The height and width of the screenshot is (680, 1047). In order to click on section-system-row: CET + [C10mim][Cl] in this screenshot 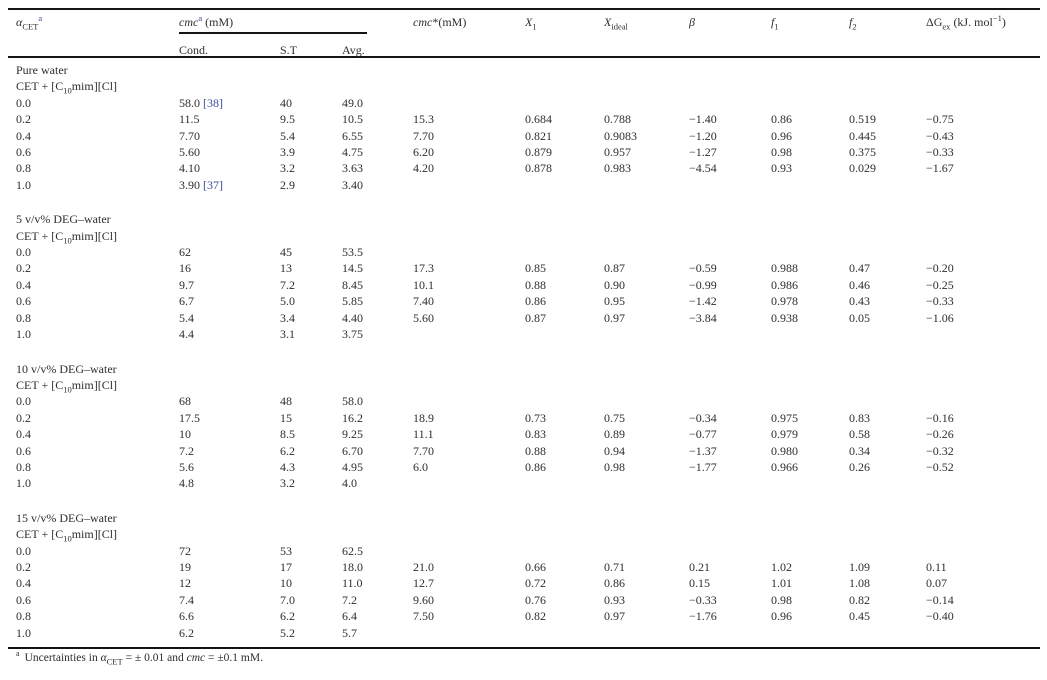, I will do `click(528, 236)`.